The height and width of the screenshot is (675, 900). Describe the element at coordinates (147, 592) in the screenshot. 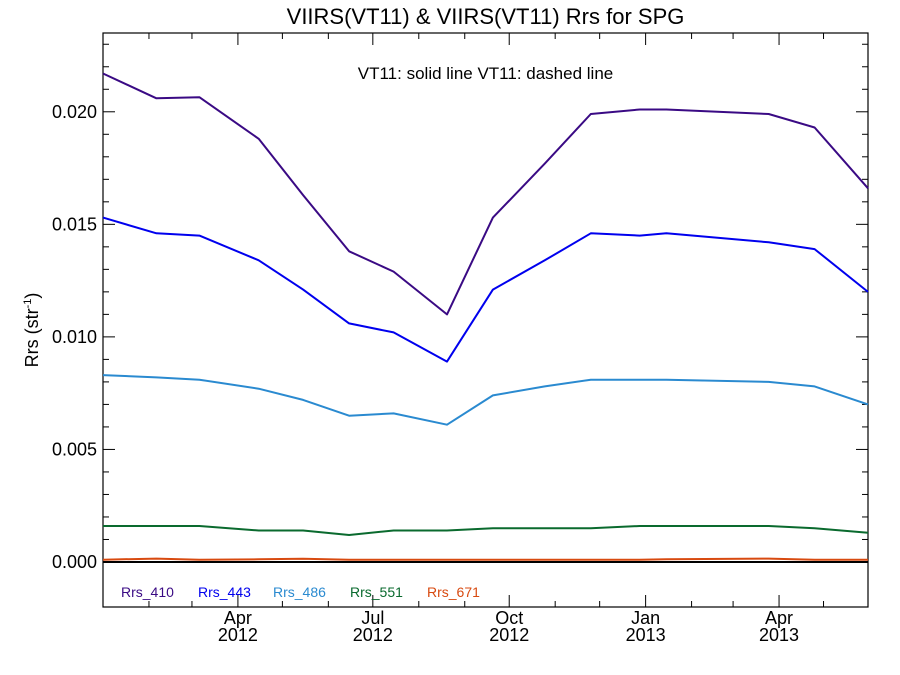

I see `legend-item-rrs_410: Rrs_410` at that location.